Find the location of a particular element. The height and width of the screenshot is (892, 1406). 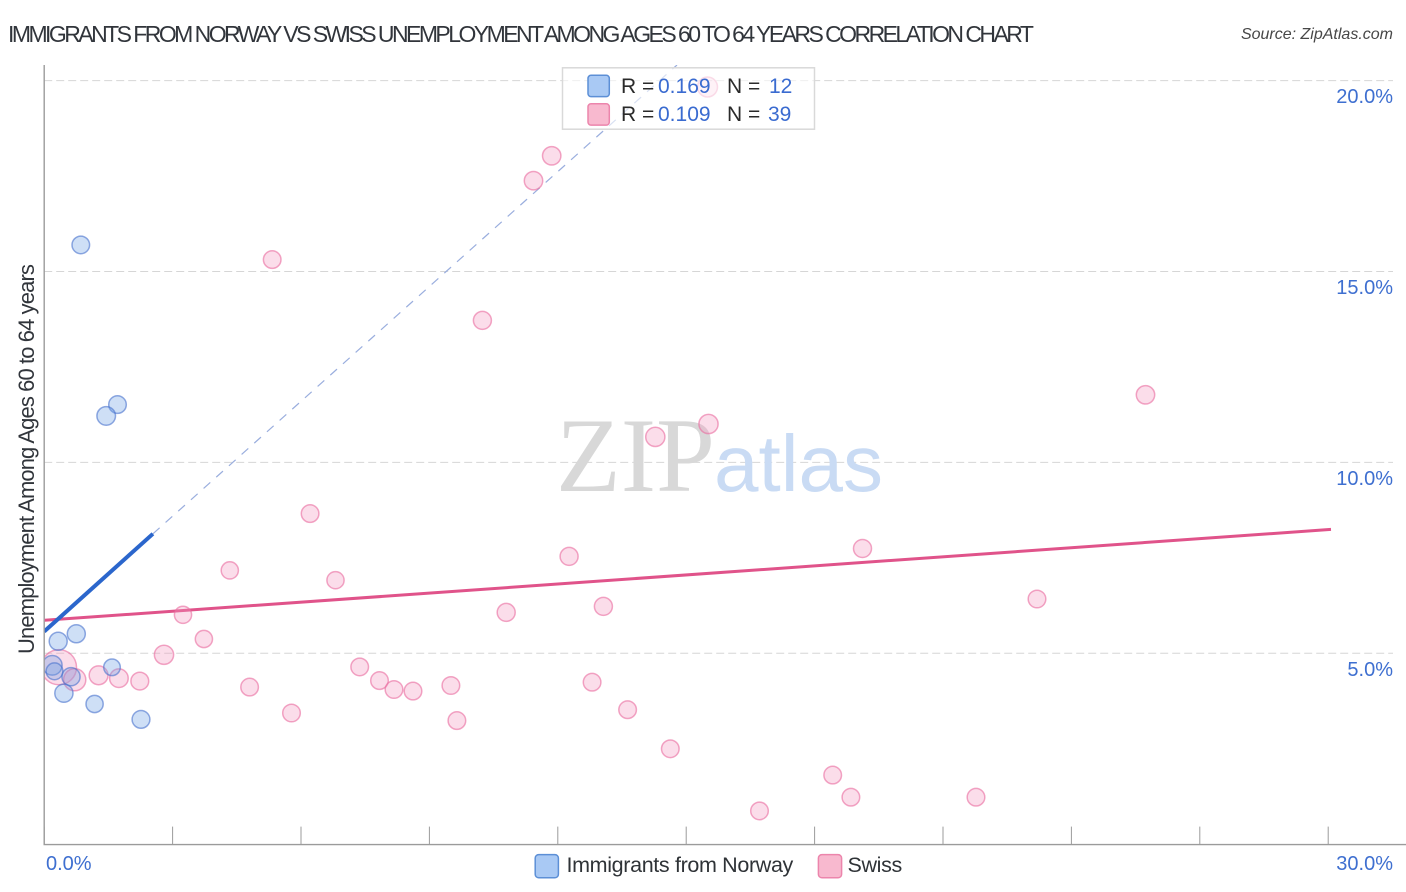

svg-text: Immigrants from Norway is located at coordinates (680, 865).